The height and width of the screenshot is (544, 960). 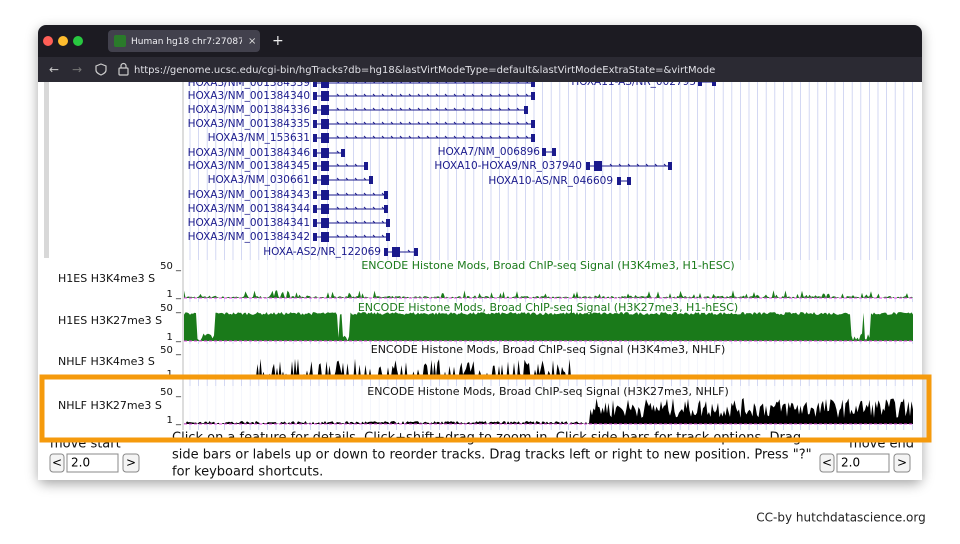 I want to click on track-label: NHLF H3K4me3 S, so click(x=106, y=361).